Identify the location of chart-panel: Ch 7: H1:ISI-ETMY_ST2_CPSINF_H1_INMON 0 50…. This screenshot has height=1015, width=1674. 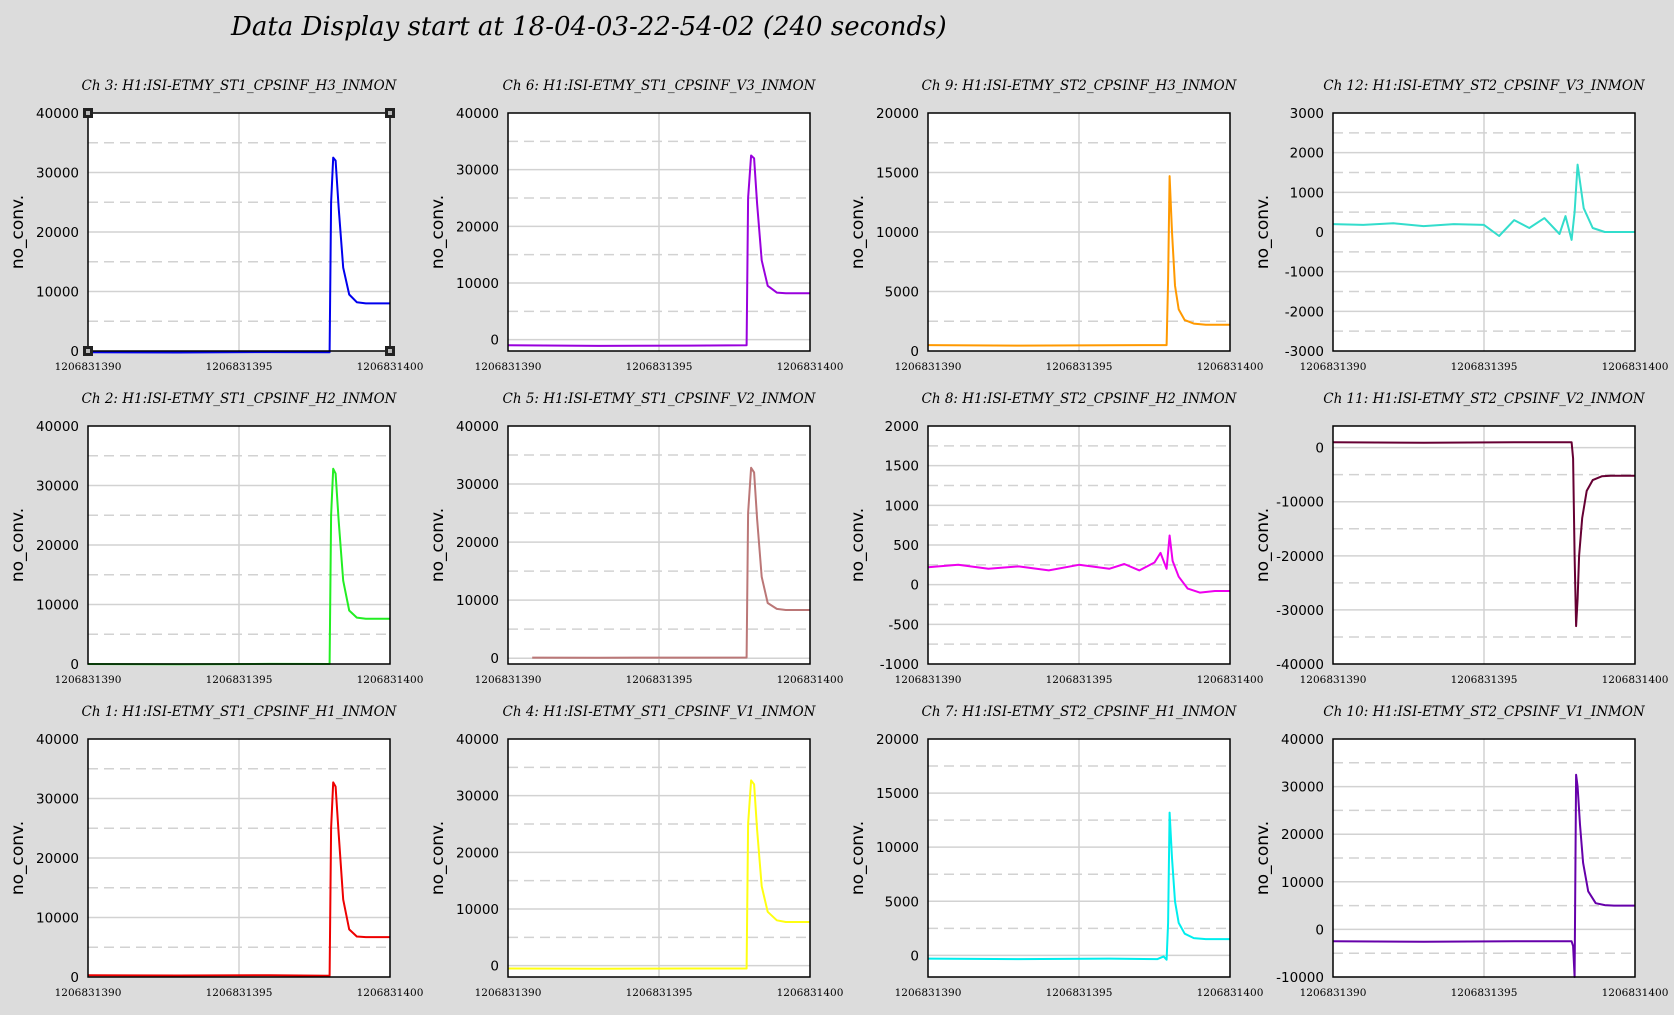
(1055, 851).